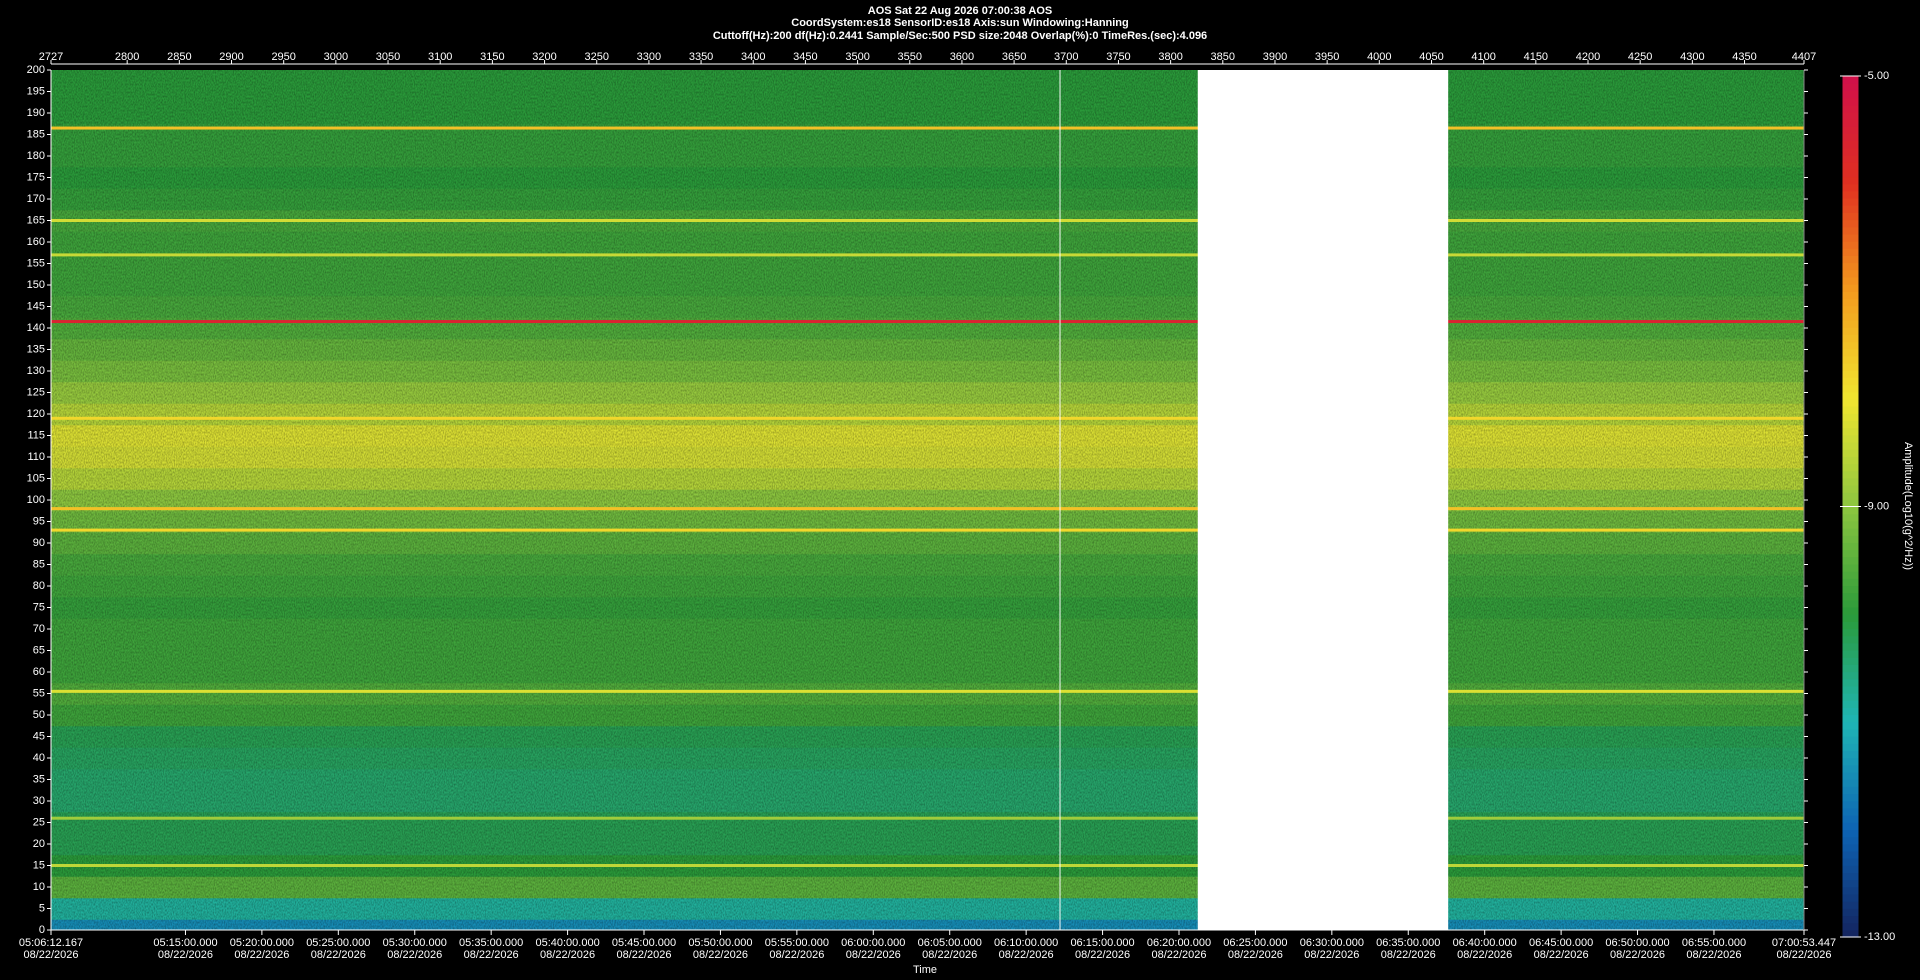  I want to click on x-tick-label: 05:45:00.000, so click(644, 943).